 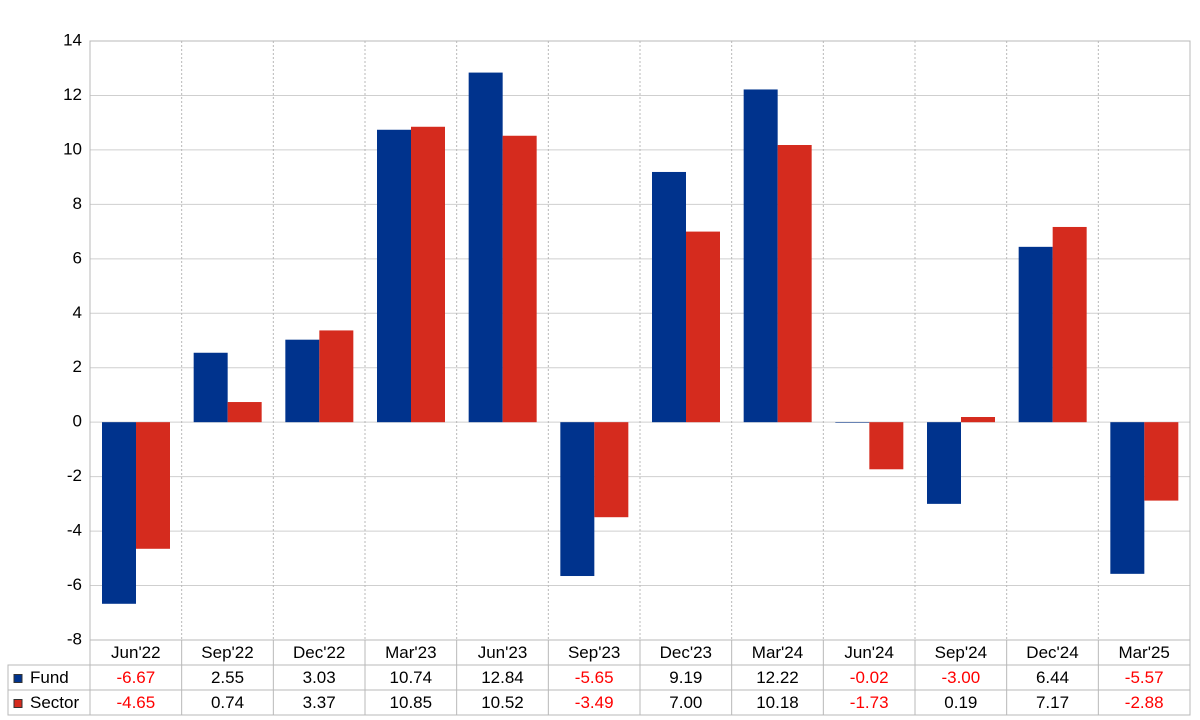 I want to click on data-label: -2.88, so click(x=1144, y=702).